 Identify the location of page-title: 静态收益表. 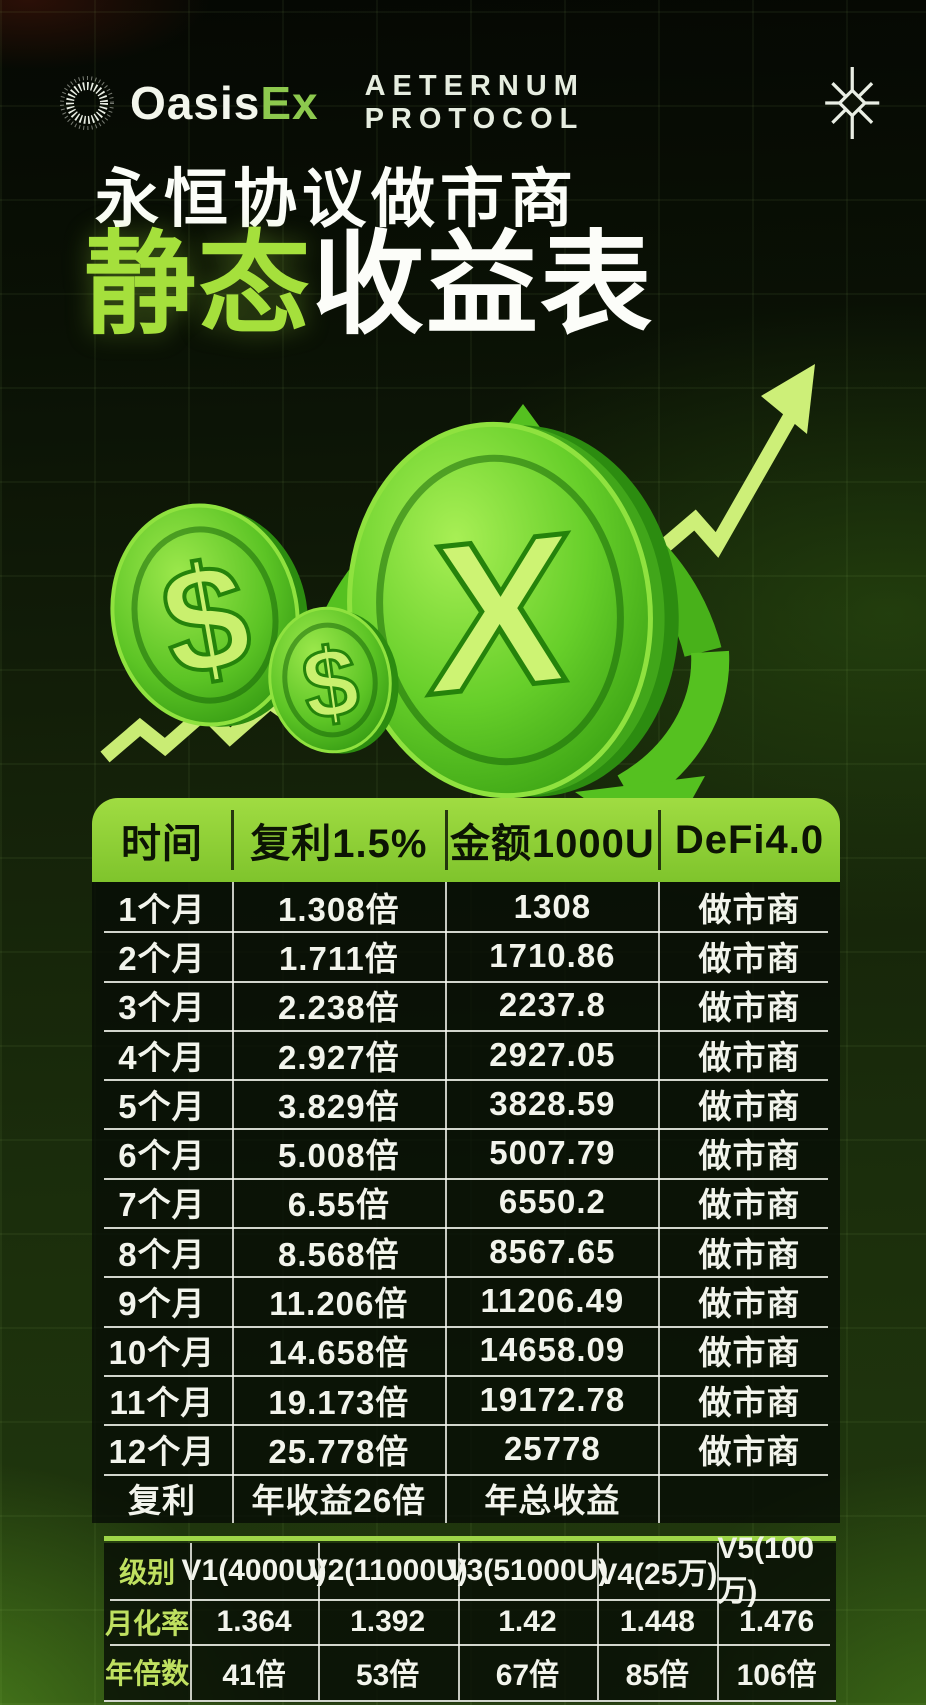
(369, 284).